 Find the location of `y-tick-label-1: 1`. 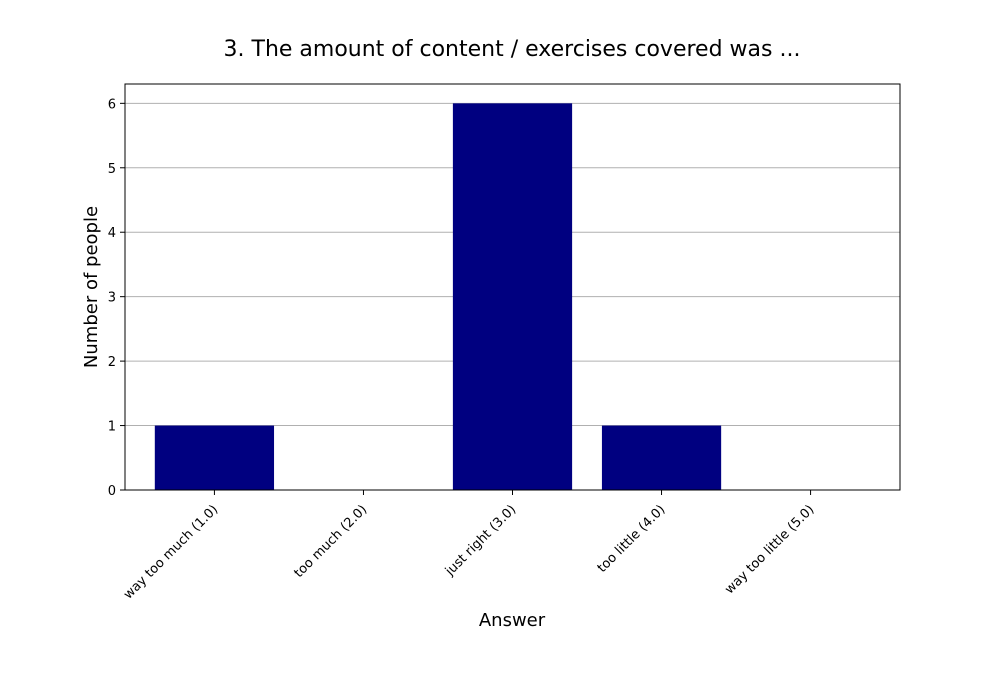

y-tick-label-1: 1 is located at coordinates (112, 427).